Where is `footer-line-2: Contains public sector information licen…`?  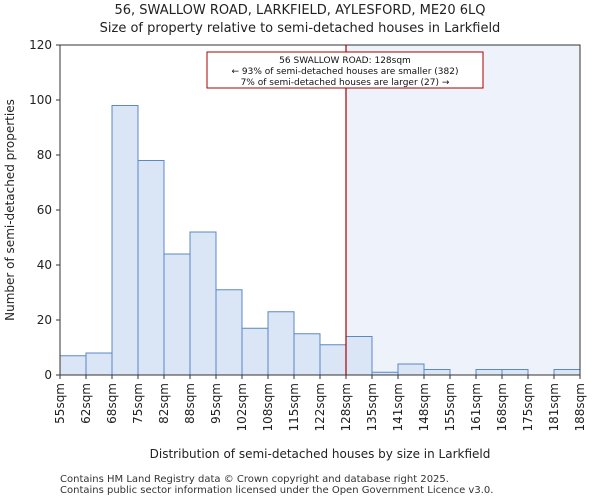 footer-line-2: Contains public sector information licen… is located at coordinates (277, 490).